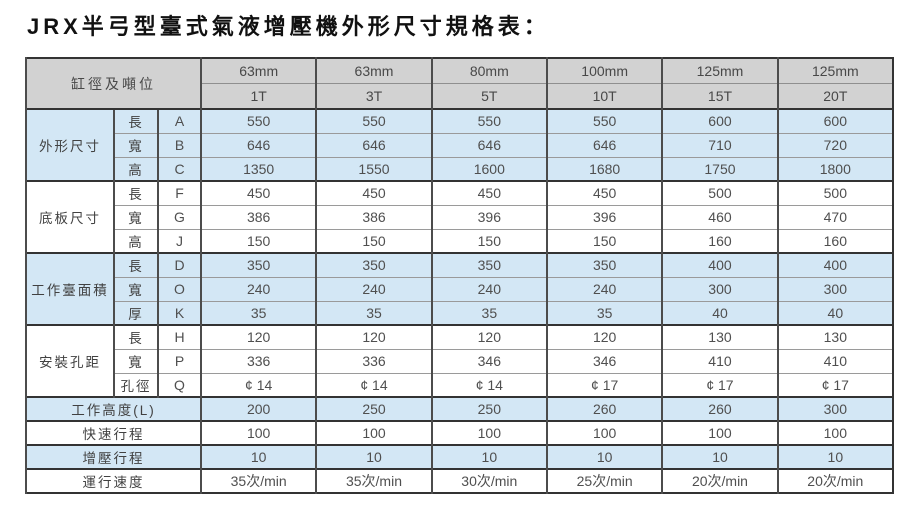 The width and height of the screenshot is (919, 512). Describe the element at coordinates (719, 264) in the screenshot. I see `value-cell: 400` at that location.